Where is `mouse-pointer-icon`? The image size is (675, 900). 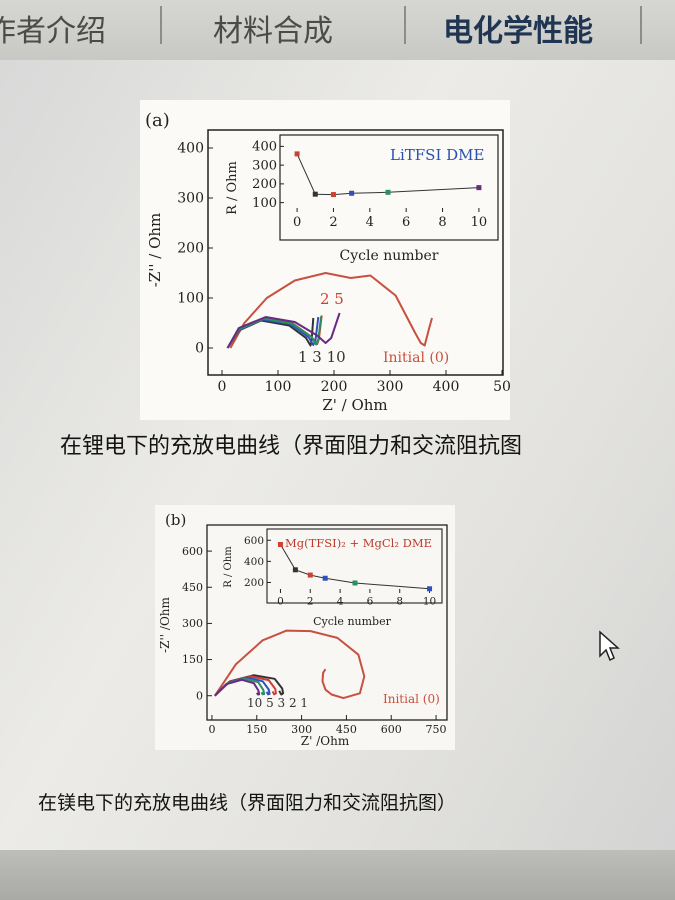 mouse-pointer-icon is located at coordinates (609, 646).